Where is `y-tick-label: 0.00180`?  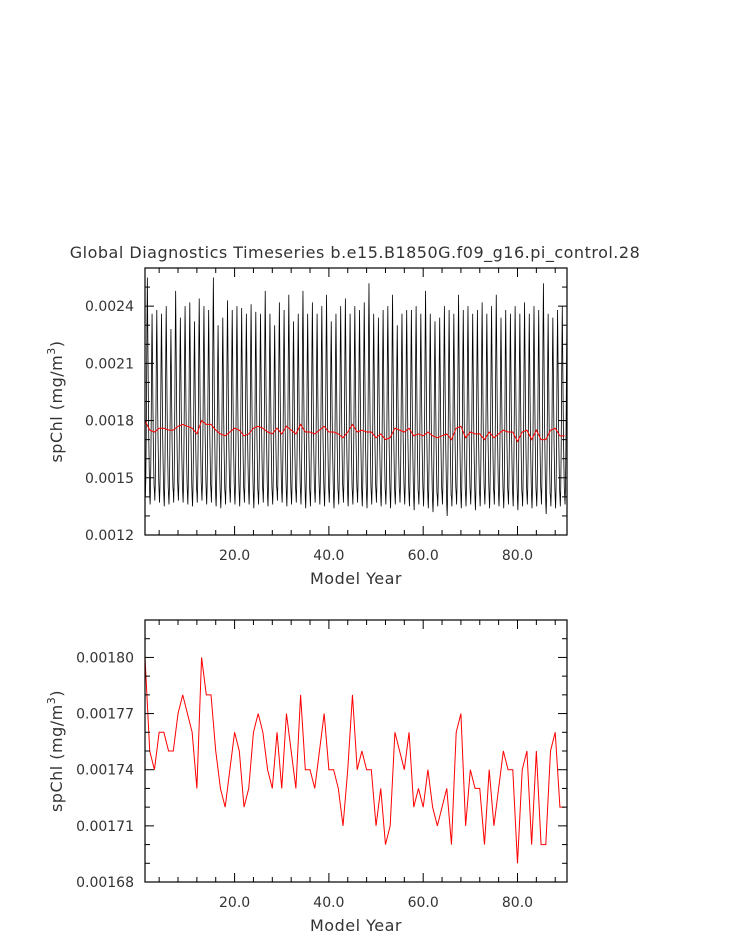 y-tick-label: 0.00180 is located at coordinates (105, 658).